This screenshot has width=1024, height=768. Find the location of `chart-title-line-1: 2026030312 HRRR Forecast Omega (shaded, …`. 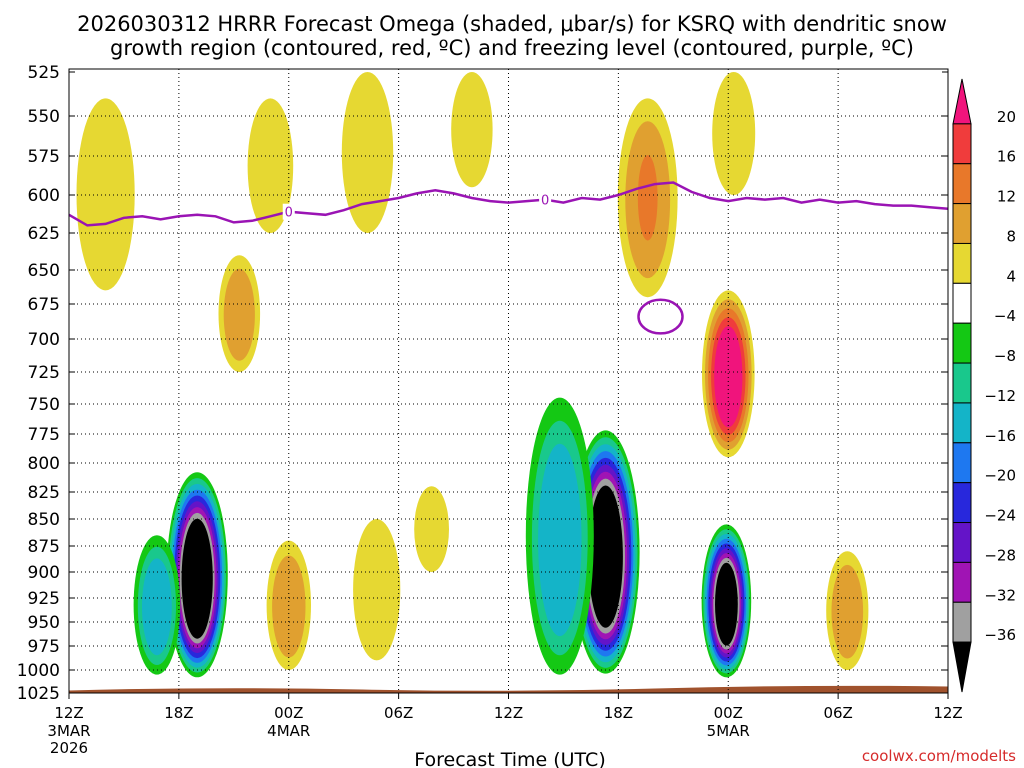

chart-title-line-1: 2026030312 HRRR Forecast Omega (shaded, … is located at coordinates (512, 24).